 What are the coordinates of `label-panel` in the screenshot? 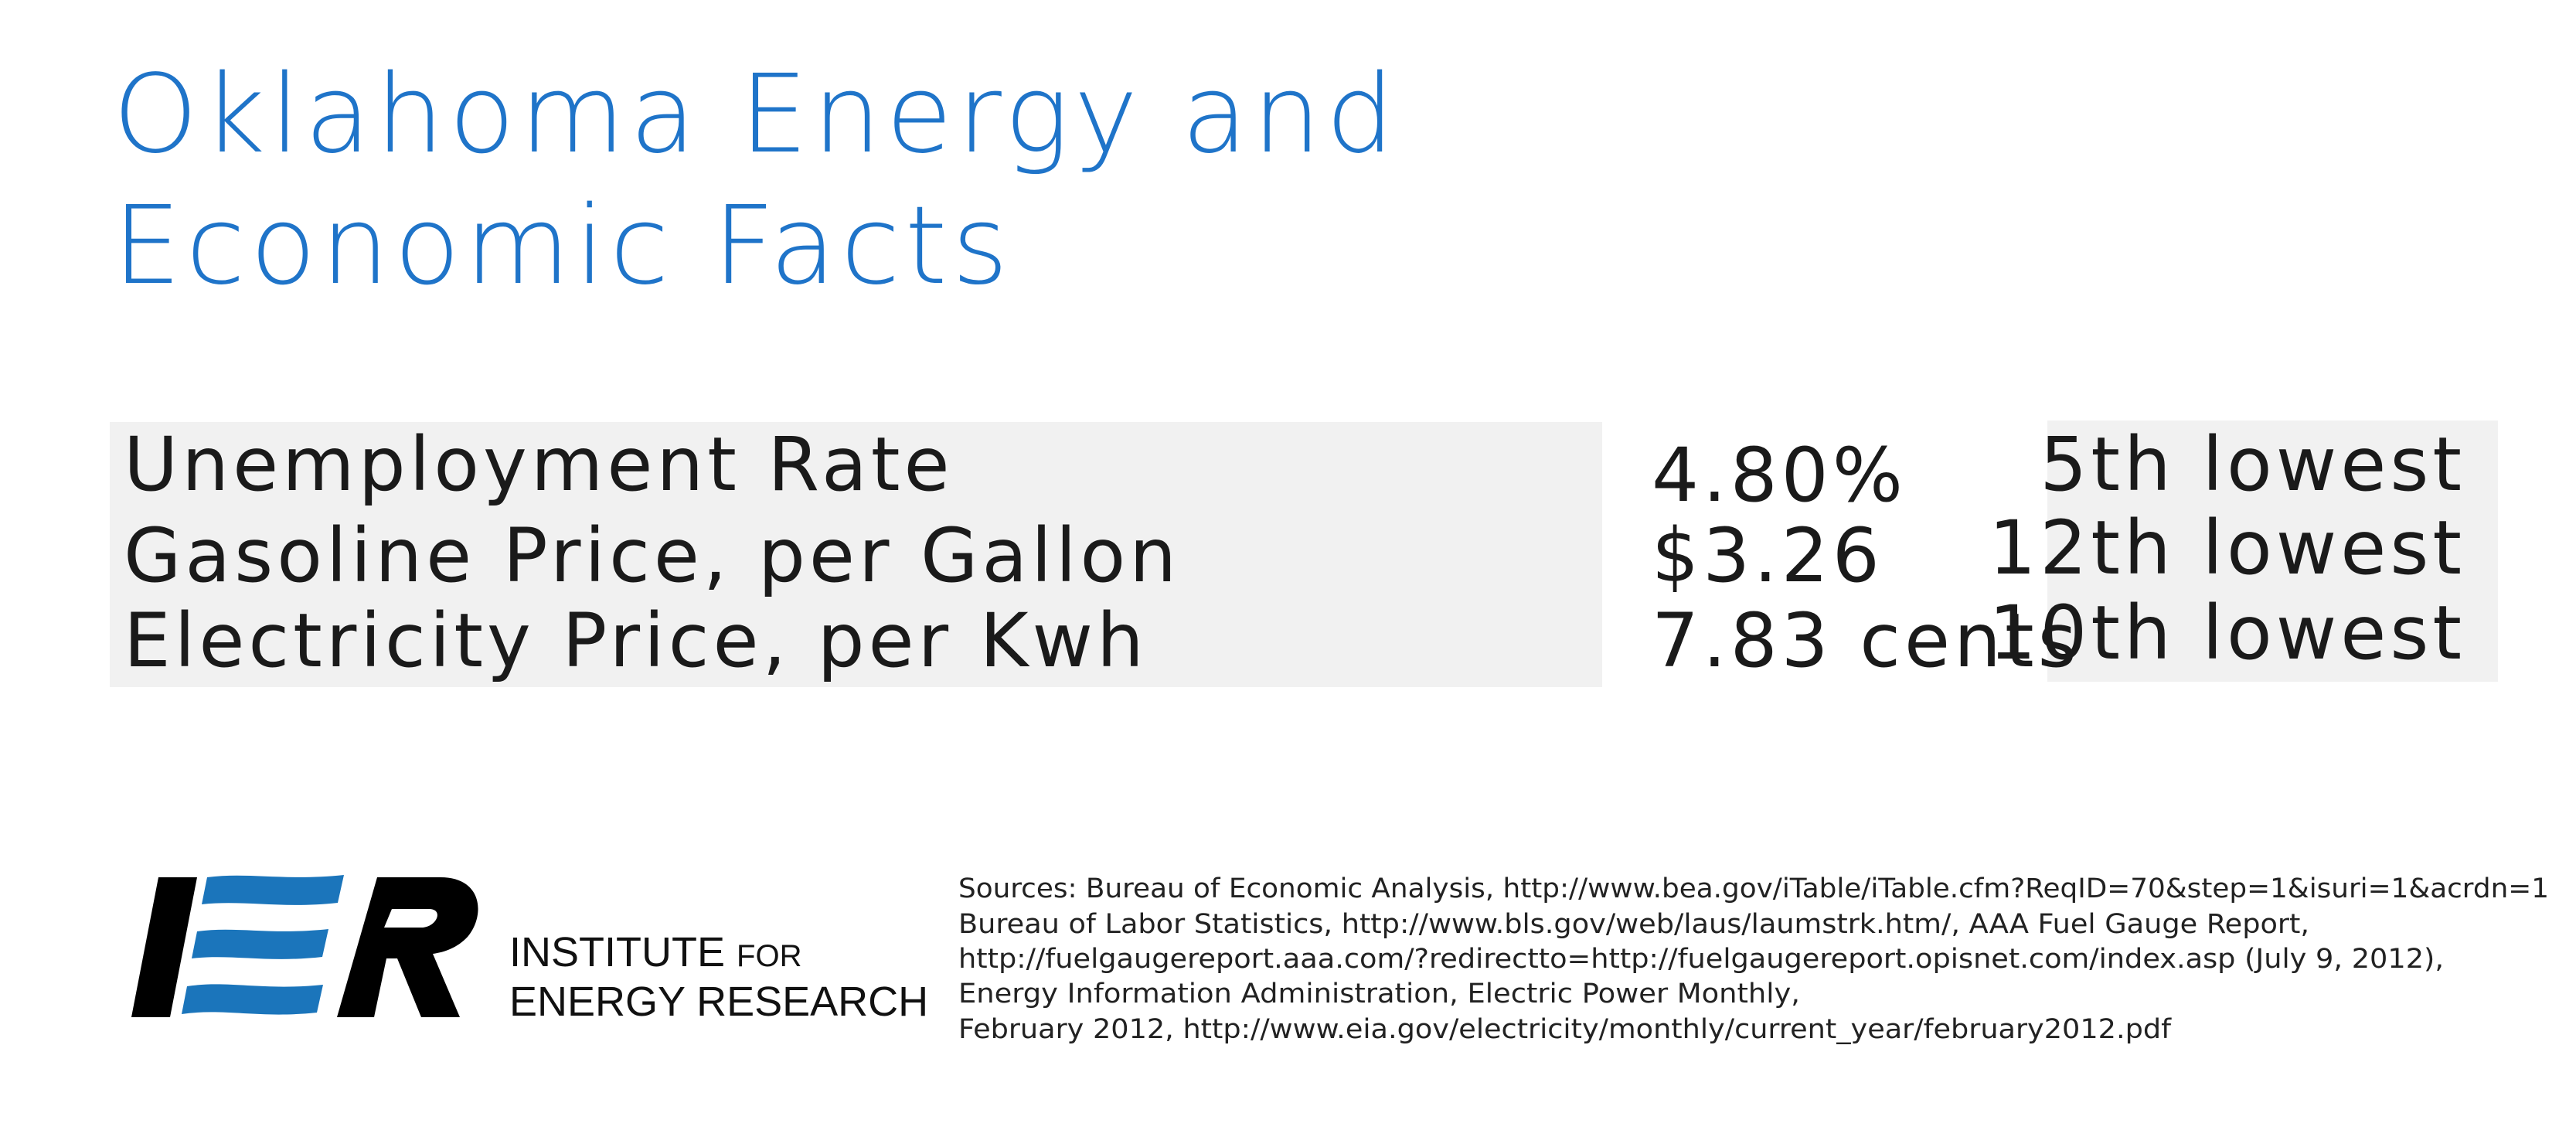 It's located at (856, 554).